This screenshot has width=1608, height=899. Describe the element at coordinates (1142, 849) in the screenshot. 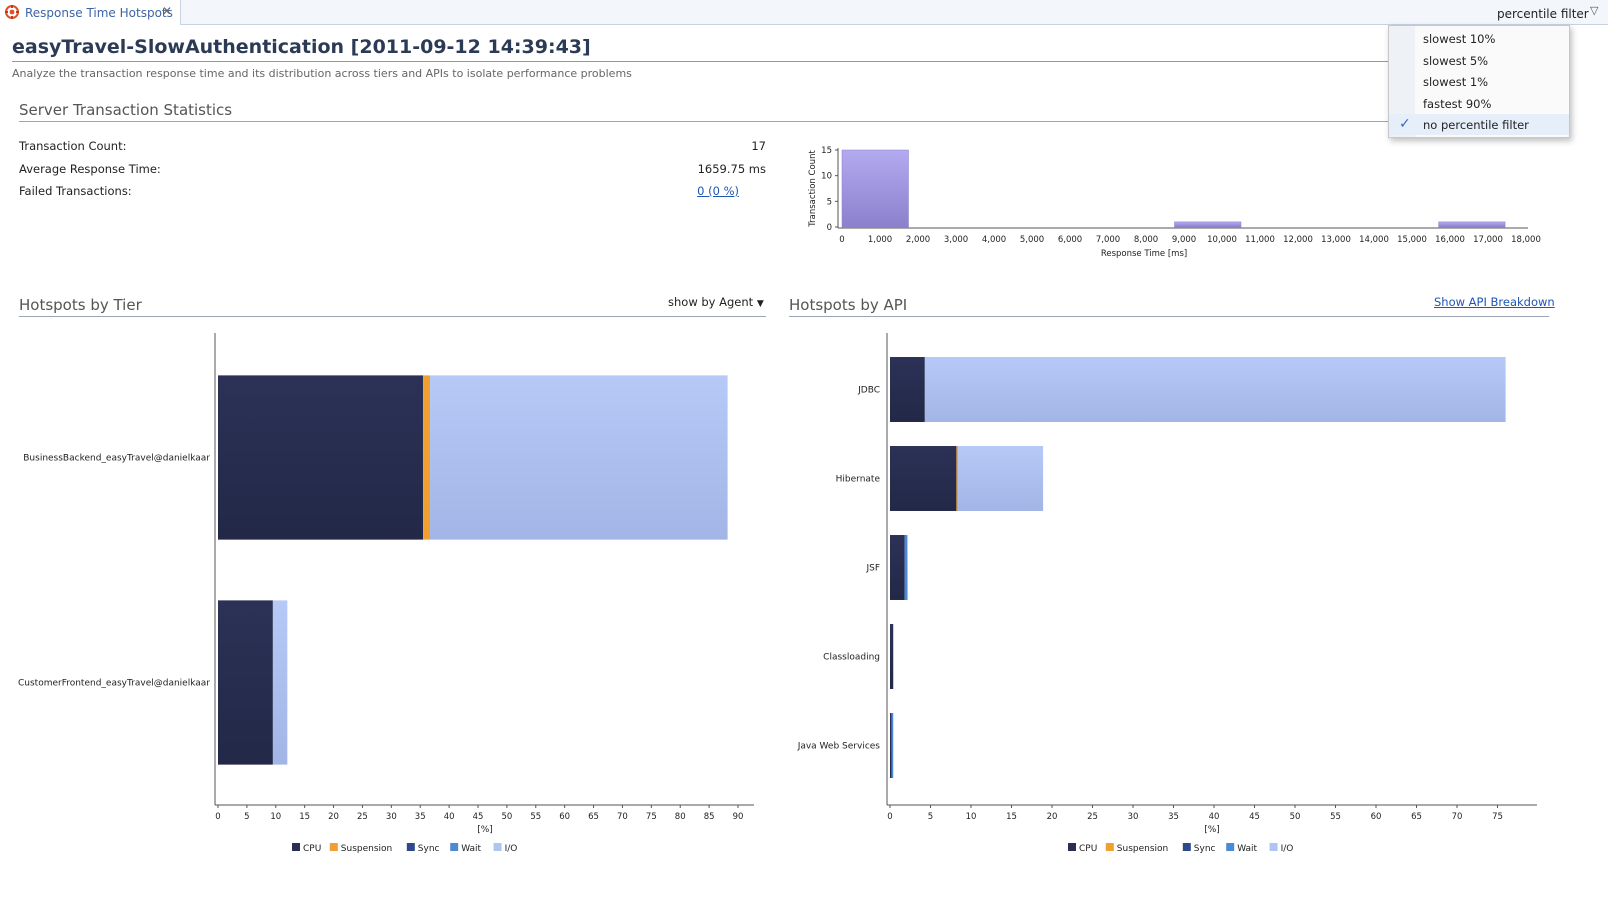

I see `legend-label: Suspension` at that location.